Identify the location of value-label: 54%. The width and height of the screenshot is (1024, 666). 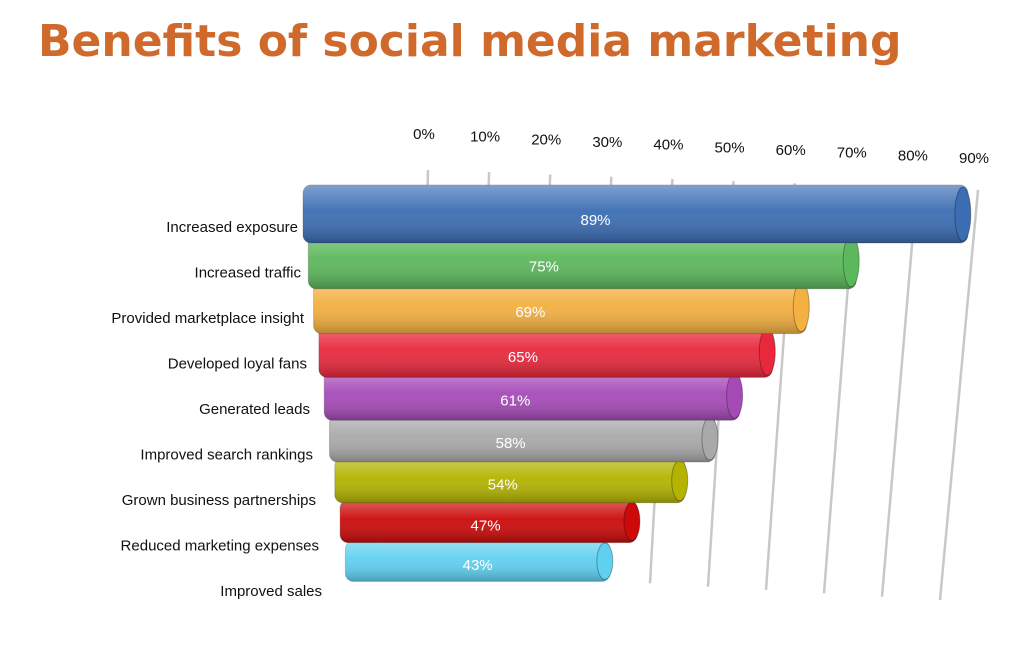
(503, 485).